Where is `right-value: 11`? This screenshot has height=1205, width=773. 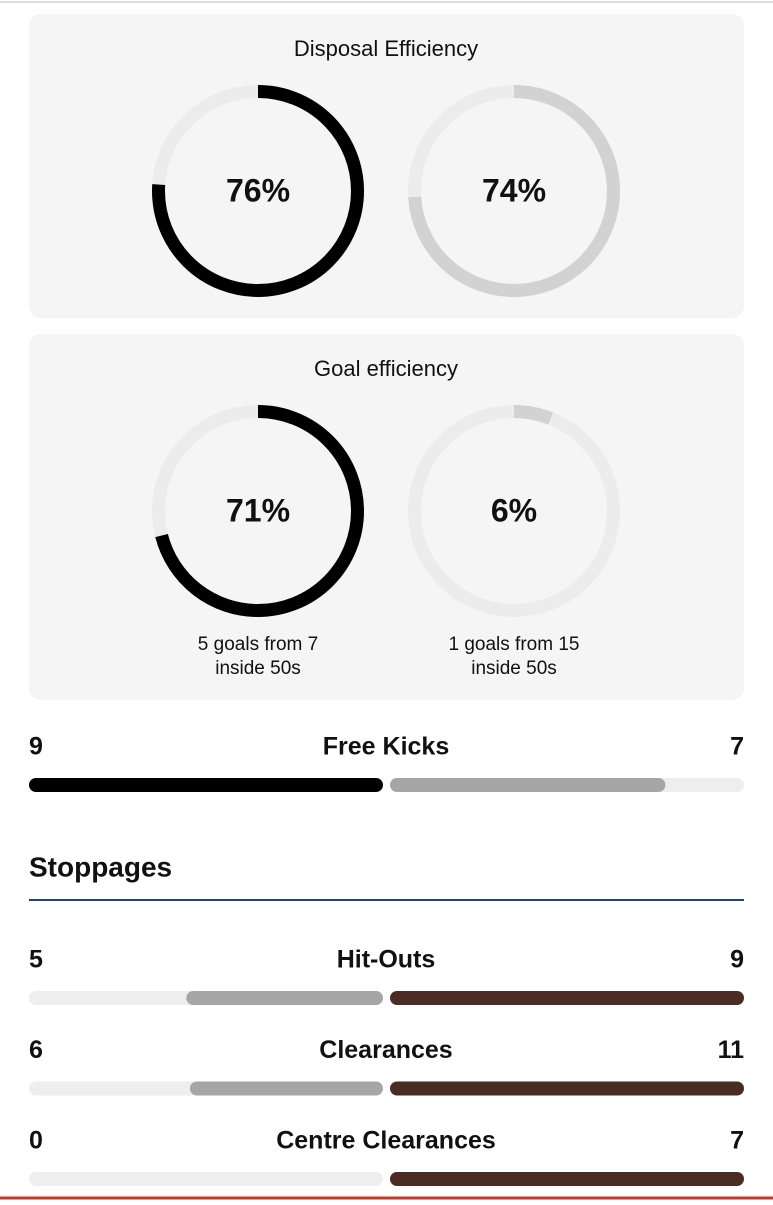
right-value: 11 is located at coordinates (731, 1050).